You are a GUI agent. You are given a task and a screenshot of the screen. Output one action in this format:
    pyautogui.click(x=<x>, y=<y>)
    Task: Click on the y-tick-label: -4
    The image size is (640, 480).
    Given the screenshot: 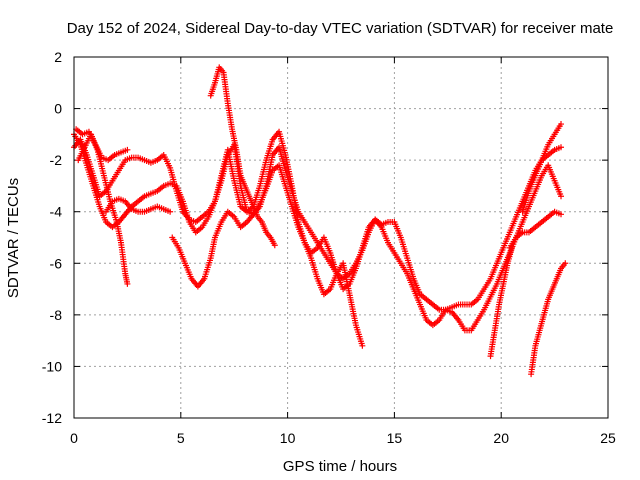 What is the action you would take?
    pyautogui.click(x=56, y=212)
    